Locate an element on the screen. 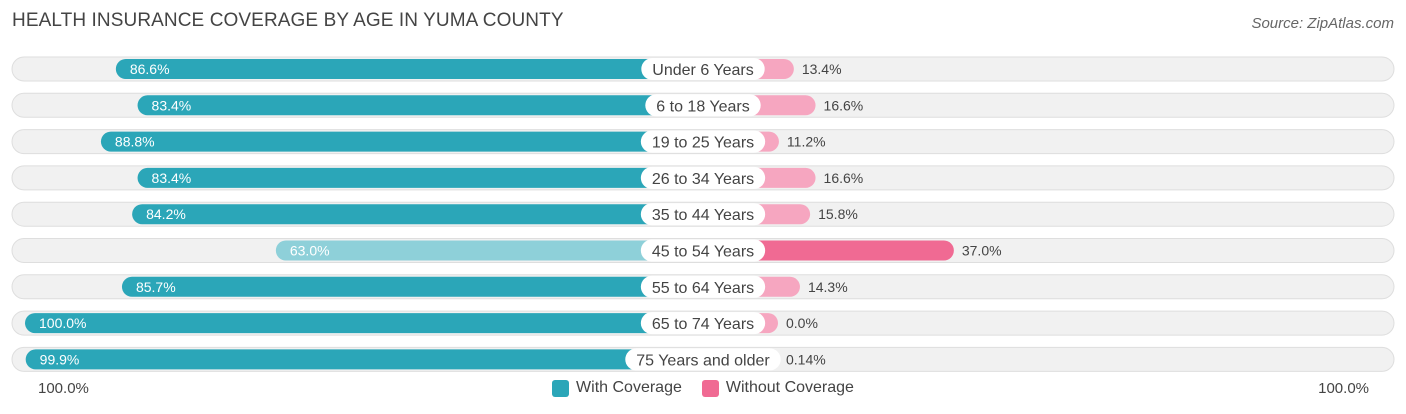 This screenshot has height=414, width=1406. legend-item-without-coverage: Without Coverage is located at coordinates (777, 388).